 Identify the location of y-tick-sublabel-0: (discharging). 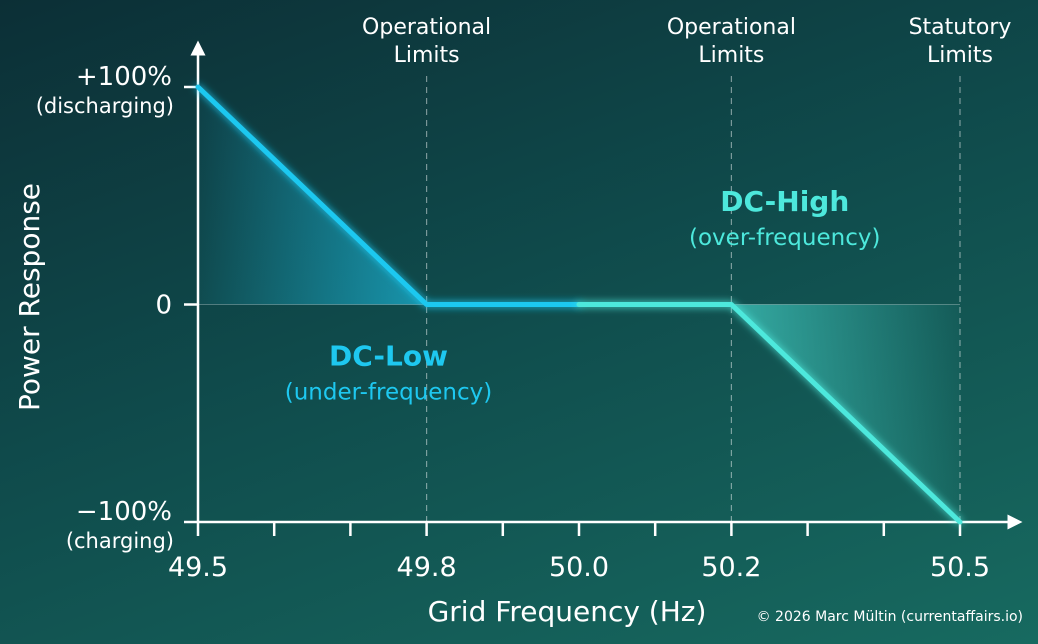
(105, 106).